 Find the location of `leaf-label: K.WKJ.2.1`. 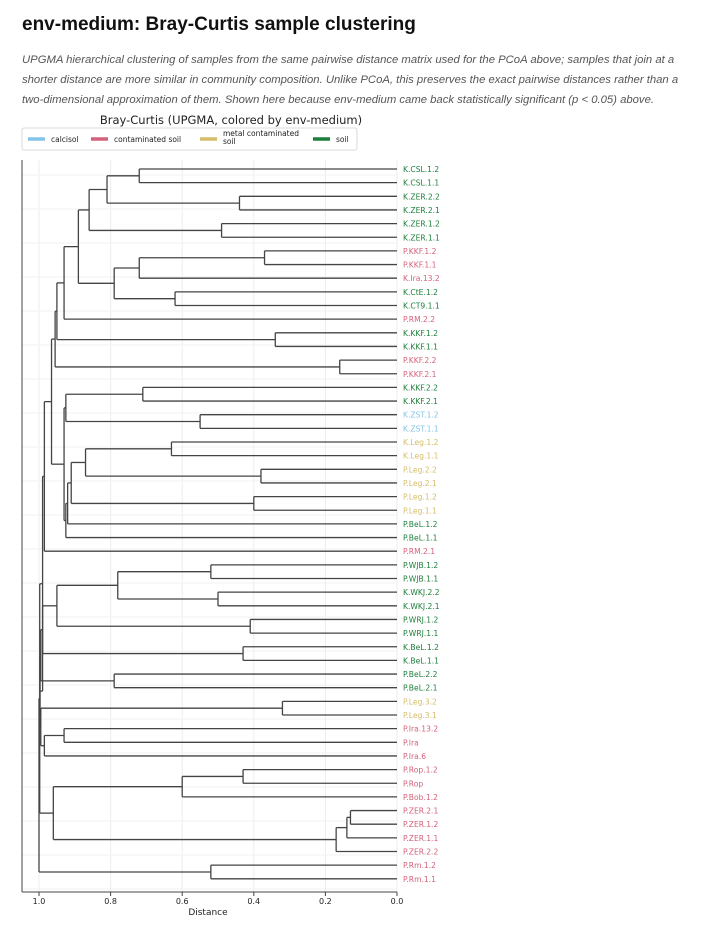

leaf-label: K.WKJ.2.1 is located at coordinates (421, 606).